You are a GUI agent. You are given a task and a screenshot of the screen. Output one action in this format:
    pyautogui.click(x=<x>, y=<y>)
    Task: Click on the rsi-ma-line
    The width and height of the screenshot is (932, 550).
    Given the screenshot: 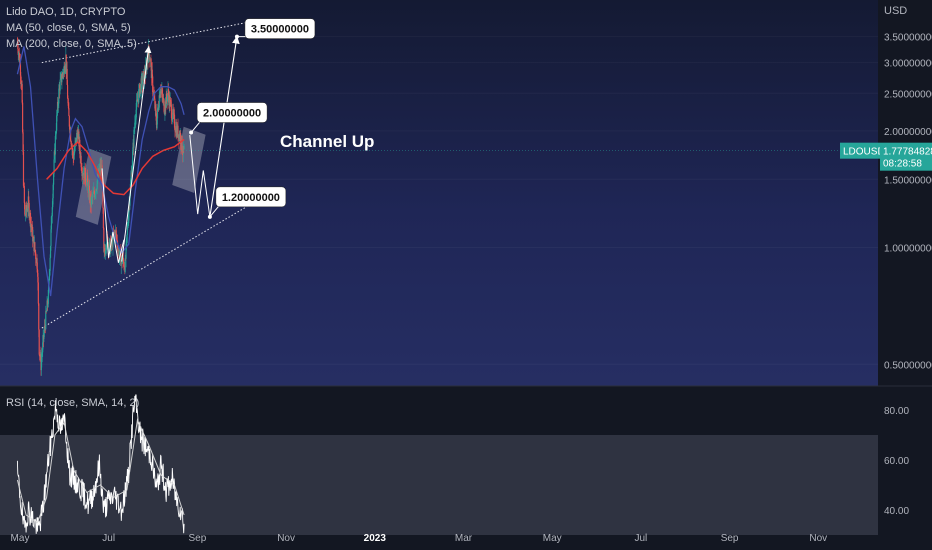 What is the action you would take?
    pyautogui.click(x=100, y=471)
    